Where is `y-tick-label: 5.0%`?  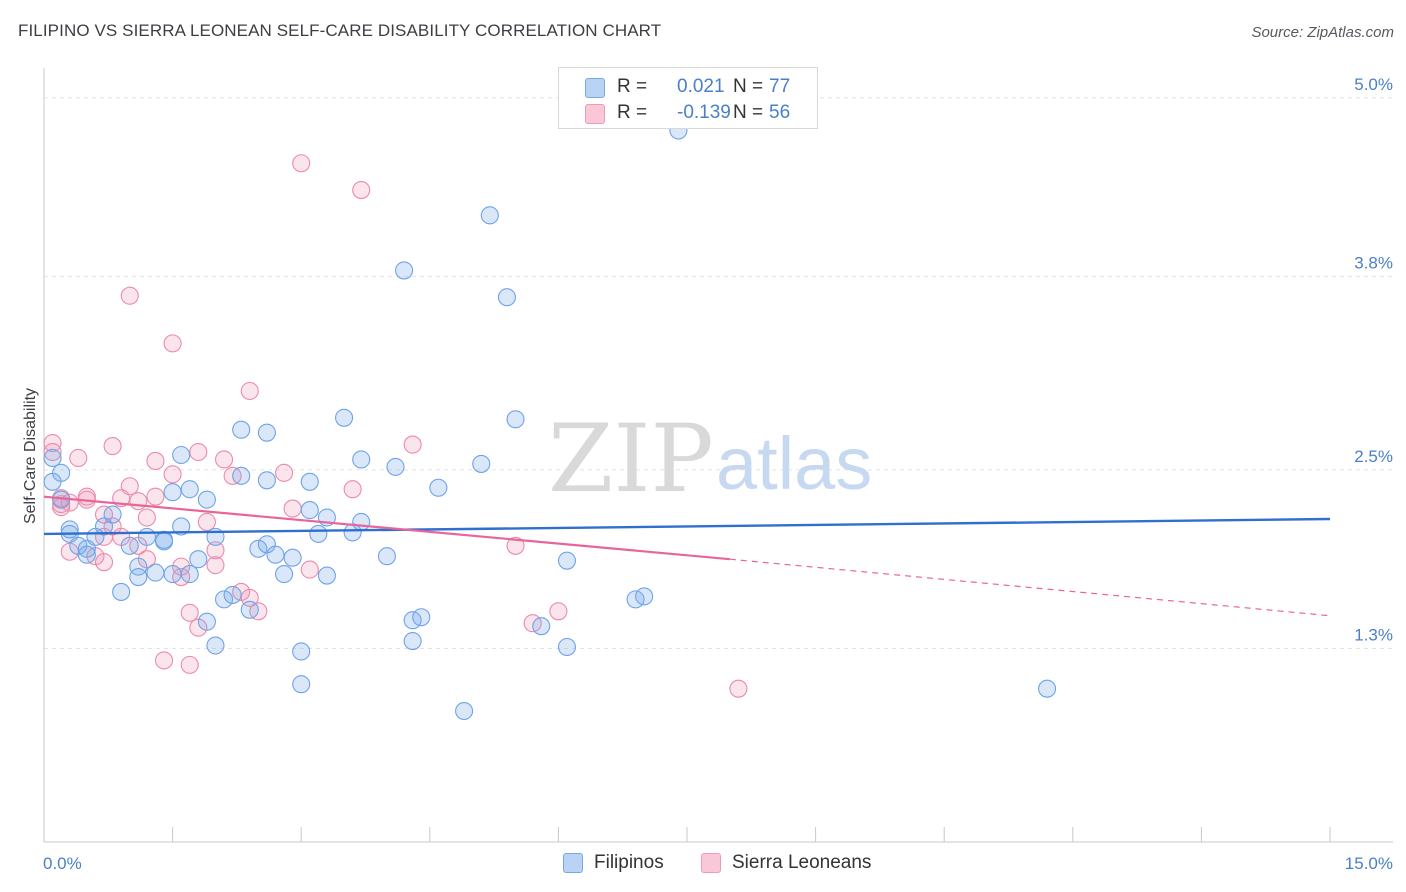
y-tick-label: 5.0% is located at coordinates (1373, 84).